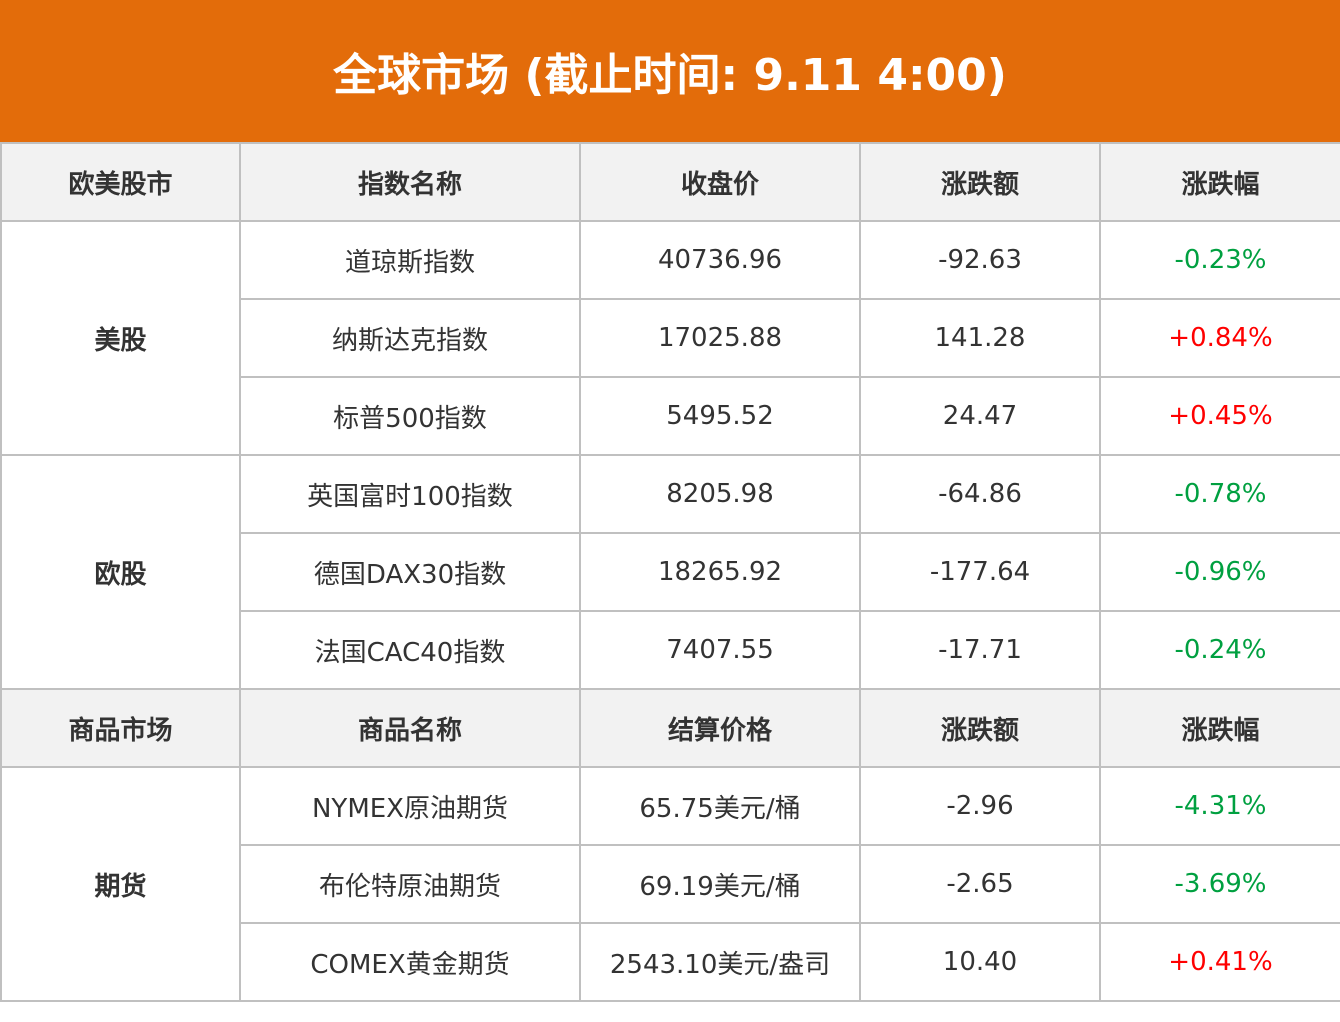 This screenshot has width=1340, height=1022. Describe the element at coordinates (980, 260) in the screenshot. I see `cell-change: -92.63` at that location.